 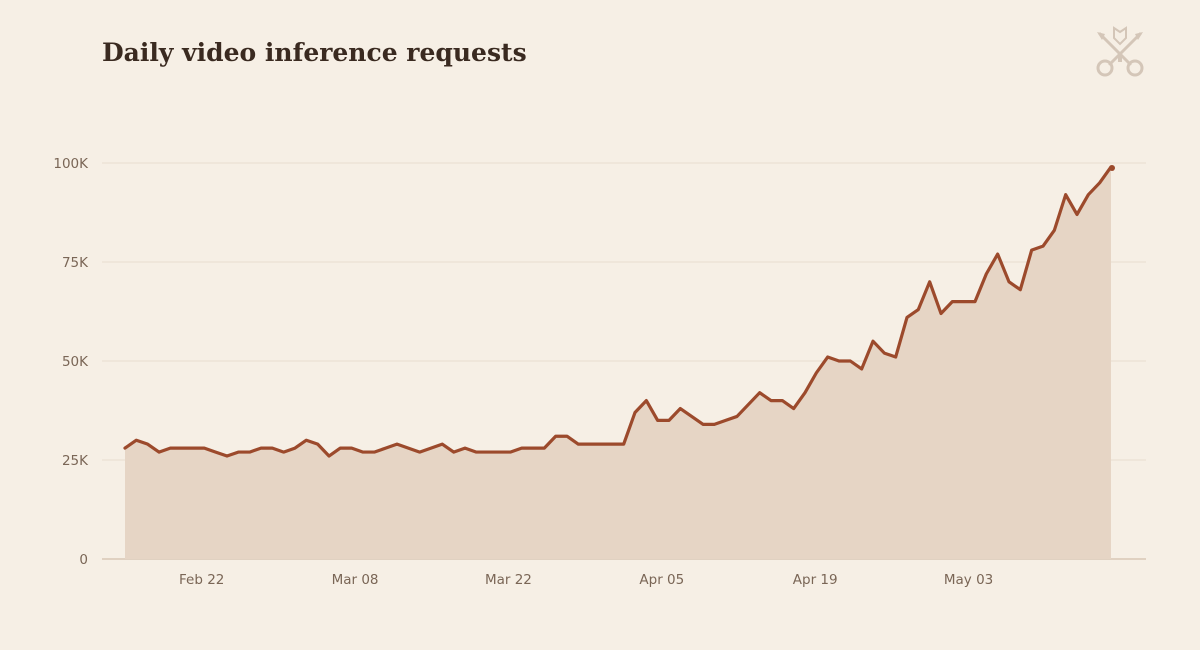 What do you see at coordinates (75, 263) in the screenshot?
I see `y-tick-label: 75K` at bounding box center [75, 263].